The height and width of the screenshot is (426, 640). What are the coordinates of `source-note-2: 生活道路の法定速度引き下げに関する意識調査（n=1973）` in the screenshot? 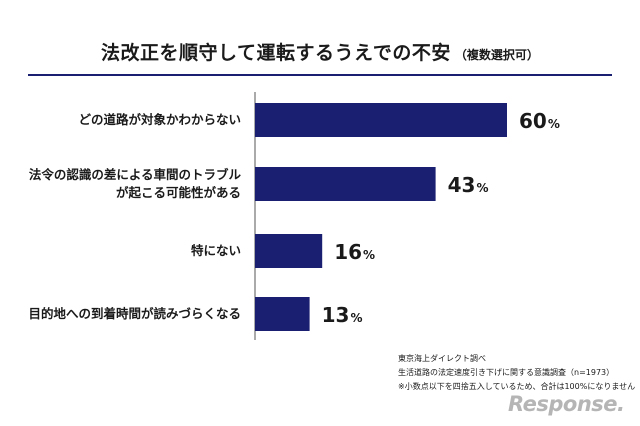 It's located at (506, 372).